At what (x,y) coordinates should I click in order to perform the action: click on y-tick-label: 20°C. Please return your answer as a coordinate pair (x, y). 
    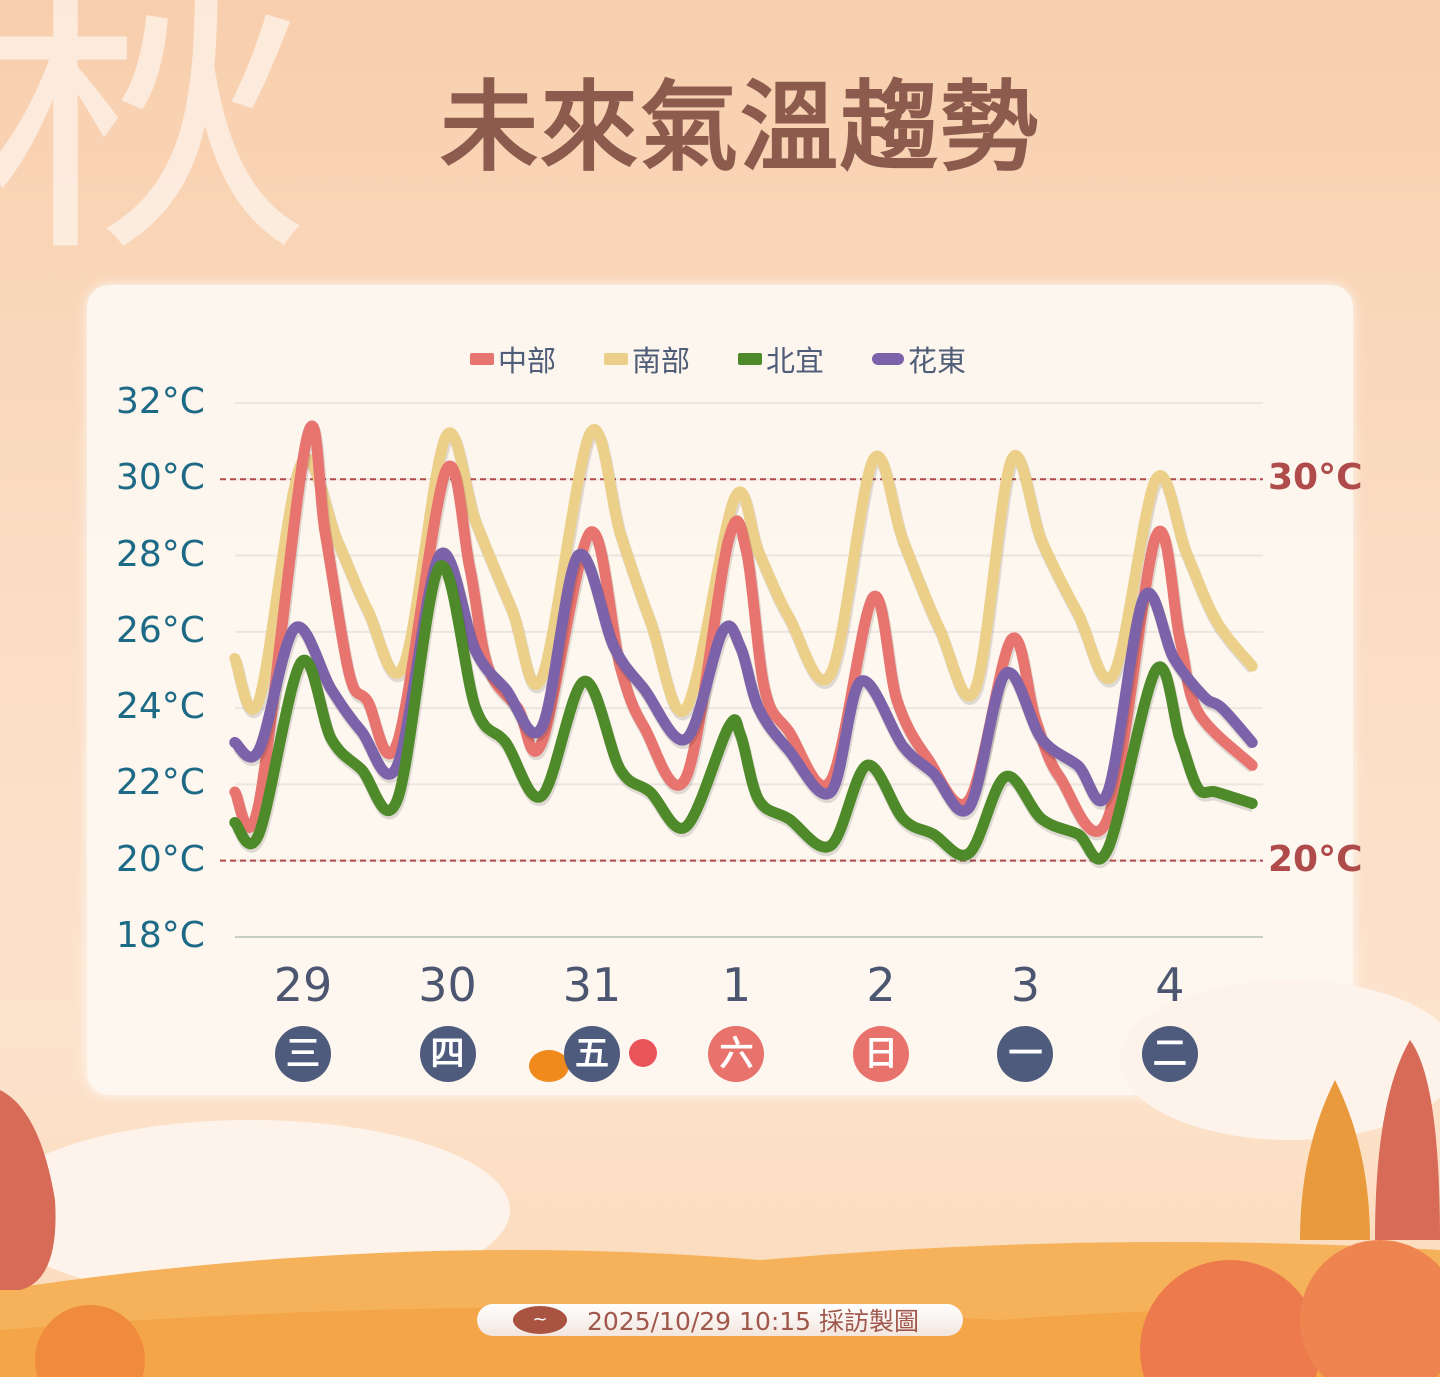
    Looking at the image, I should click on (160, 859).